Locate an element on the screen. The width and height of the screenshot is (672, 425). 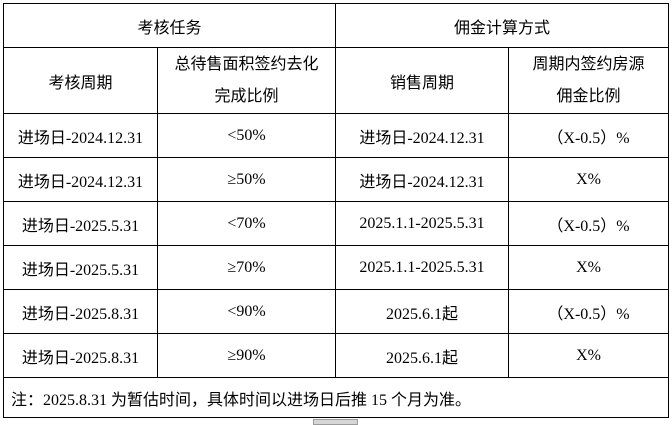
cell-completion-ratio: <70% is located at coordinates (246, 223).